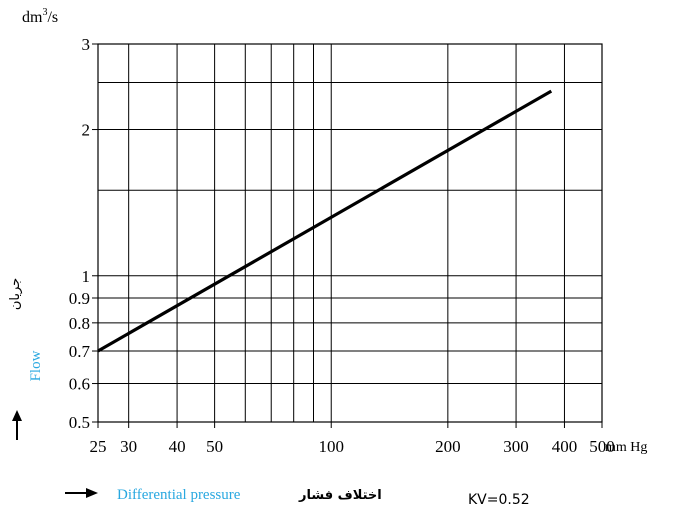  What do you see at coordinates (15, 294) in the screenshot?
I see `y-axis-label-fa: جریان` at bounding box center [15, 294].